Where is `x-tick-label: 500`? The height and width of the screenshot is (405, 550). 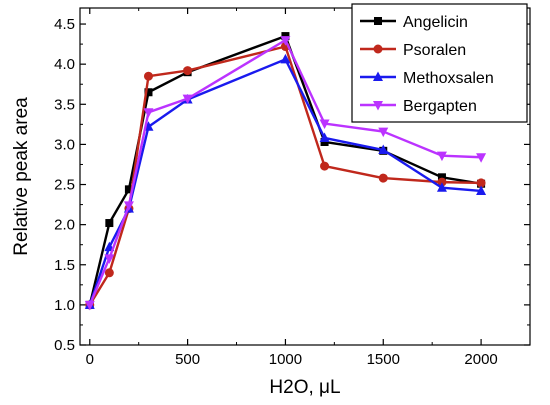 x-tick-label: 500 is located at coordinates (187, 359).